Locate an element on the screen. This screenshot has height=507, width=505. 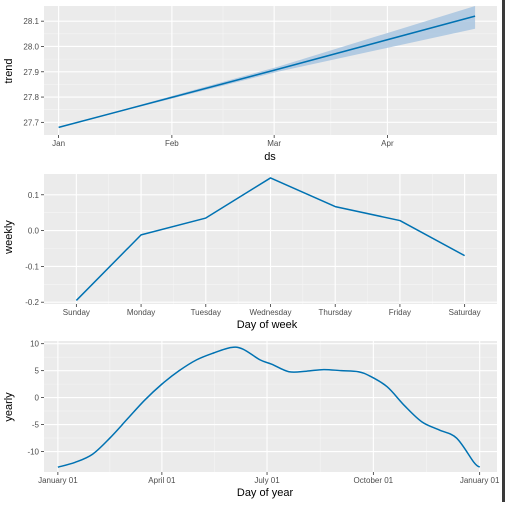
trend-y-tick-label: 28.1 is located at coordinates (31, 21).